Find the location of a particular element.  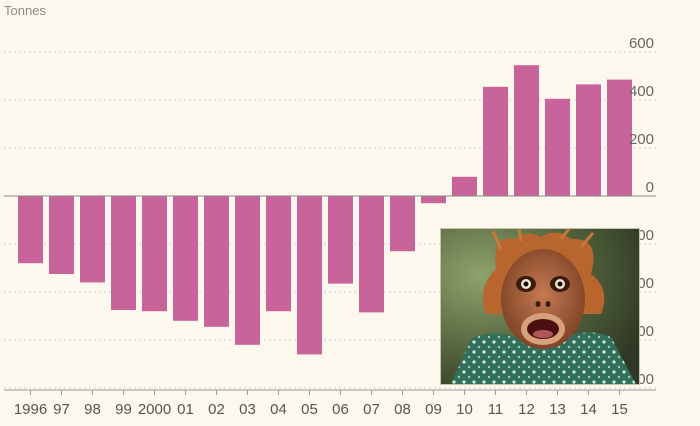

x-tick-label: 12 is located at coordinates (526, 409).